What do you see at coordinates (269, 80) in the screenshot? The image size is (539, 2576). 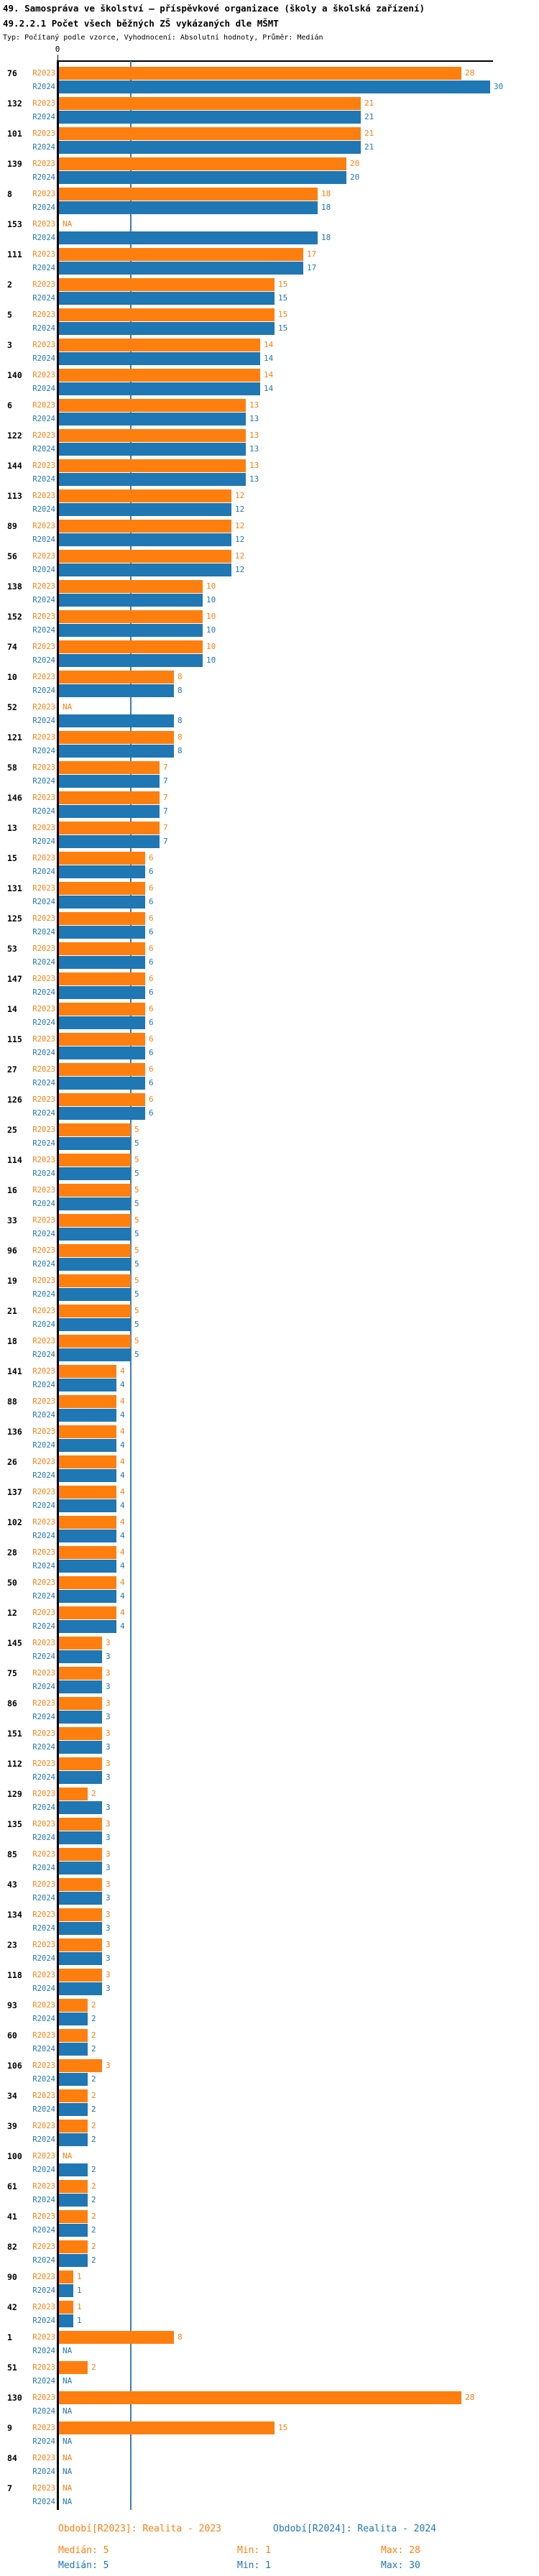 I see `chart-group: 76 R2023 28 R2024 30` at bounding box center [269, 80].